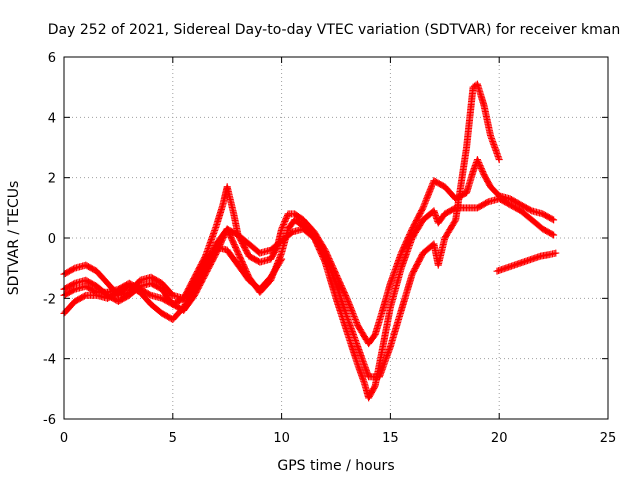 The width and height of the screenshot is (640, 480). What do you see at coordinates (390, 438) in the screenshot?
I see `x-tick-label: 15` at bounding box center [390, 438].